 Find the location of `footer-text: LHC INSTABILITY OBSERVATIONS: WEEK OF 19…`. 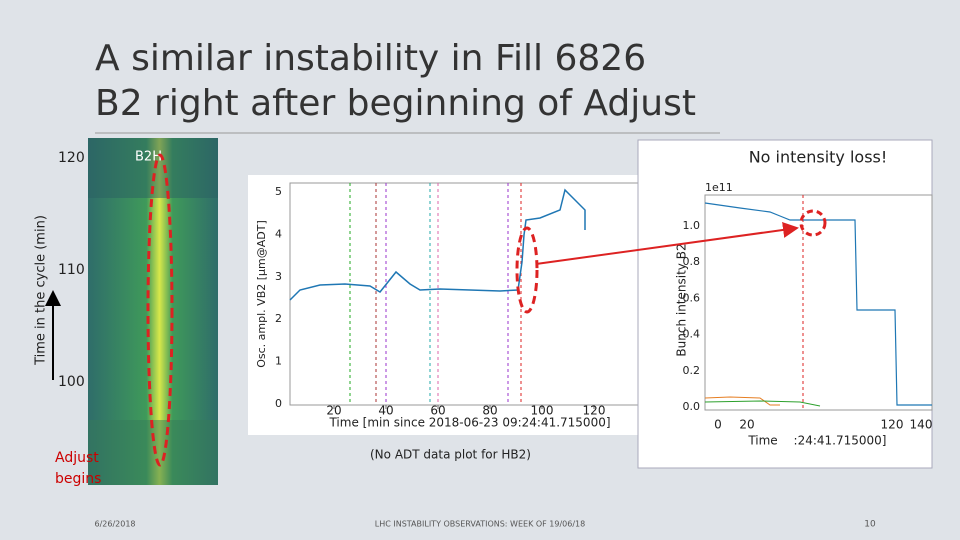

footer-text: LHC INSTABILITY OBSERVATIONS: WEEK OF 19… is located at coordinates (480, 524).